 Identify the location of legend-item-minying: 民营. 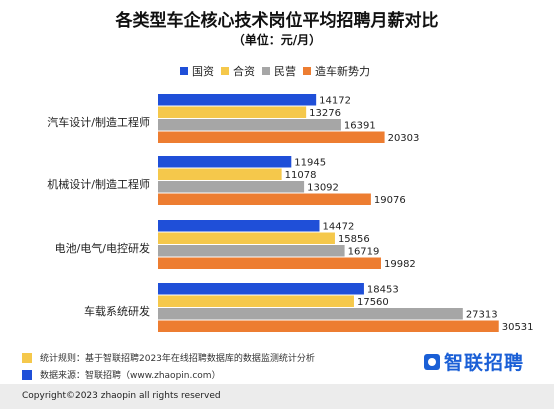
(279, 71).